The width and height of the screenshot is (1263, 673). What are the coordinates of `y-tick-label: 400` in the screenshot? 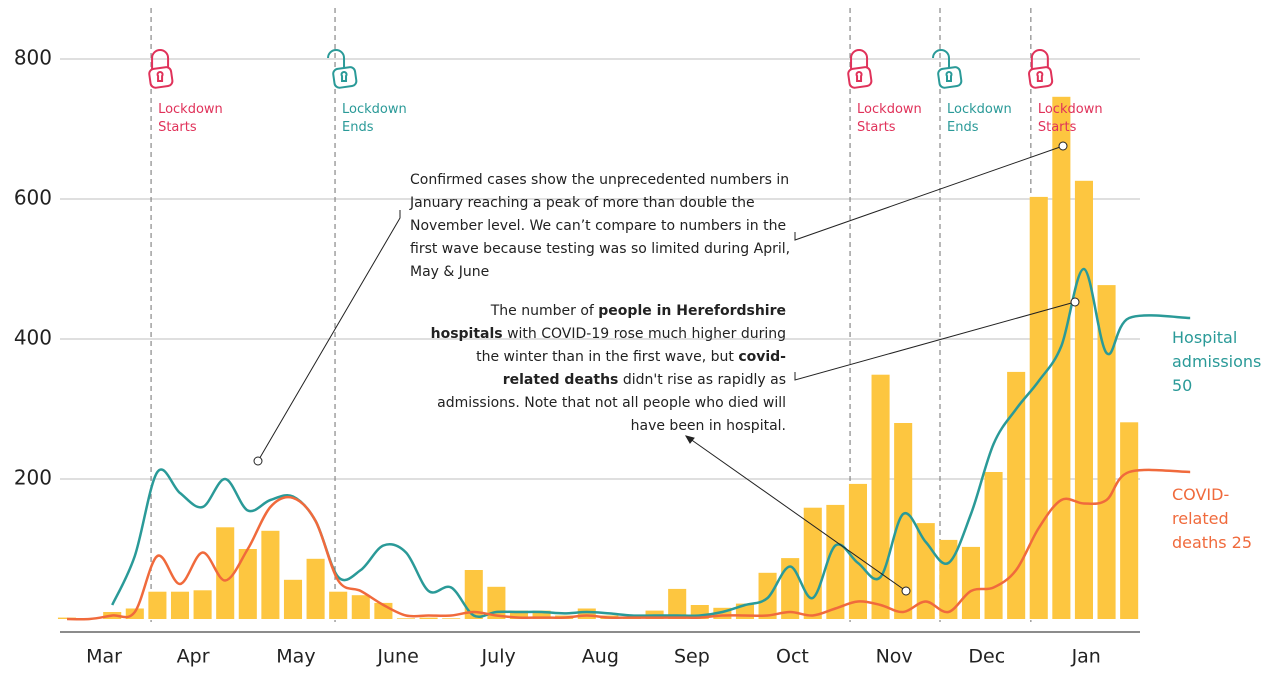 It's located at (33, 338).